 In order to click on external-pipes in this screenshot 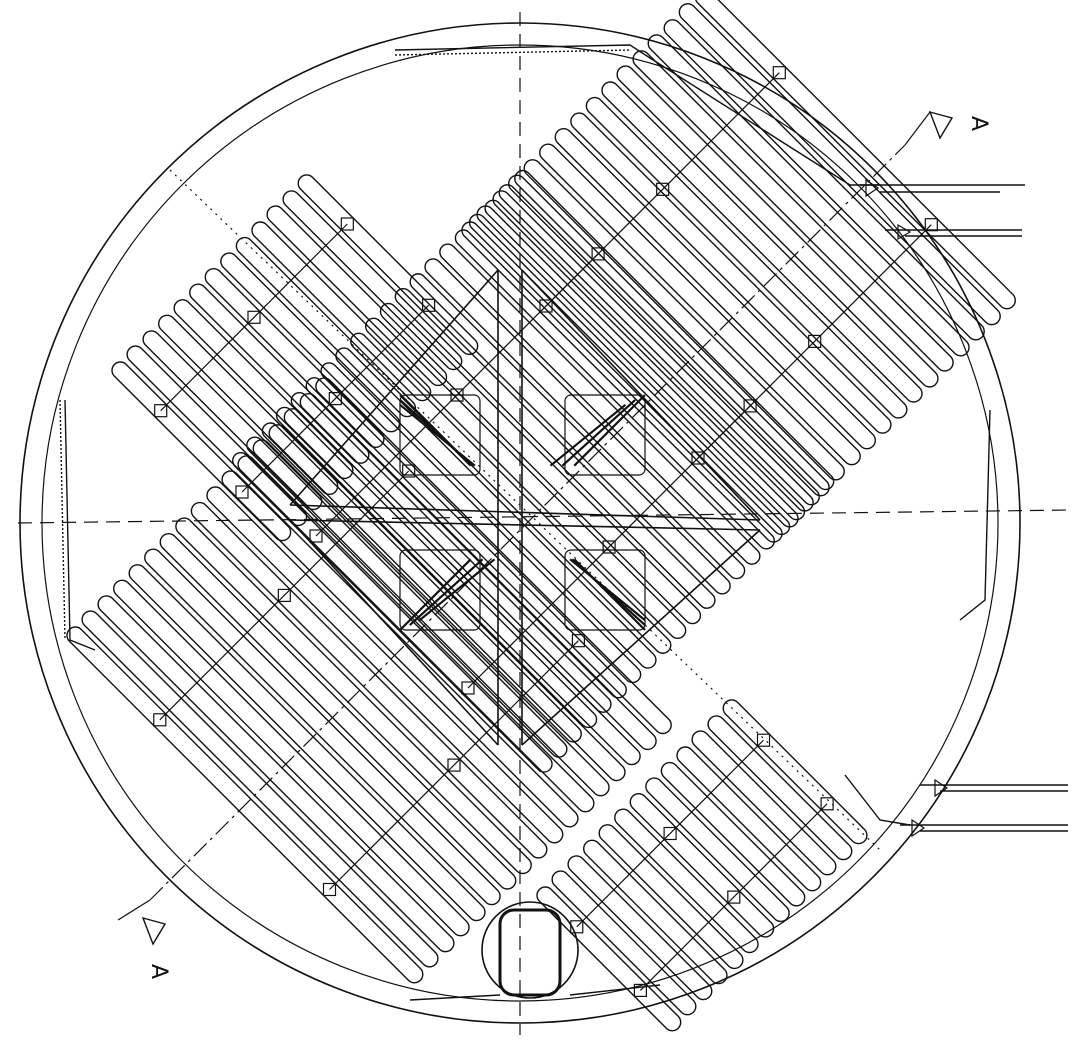, I will do `click(964, 508)`.